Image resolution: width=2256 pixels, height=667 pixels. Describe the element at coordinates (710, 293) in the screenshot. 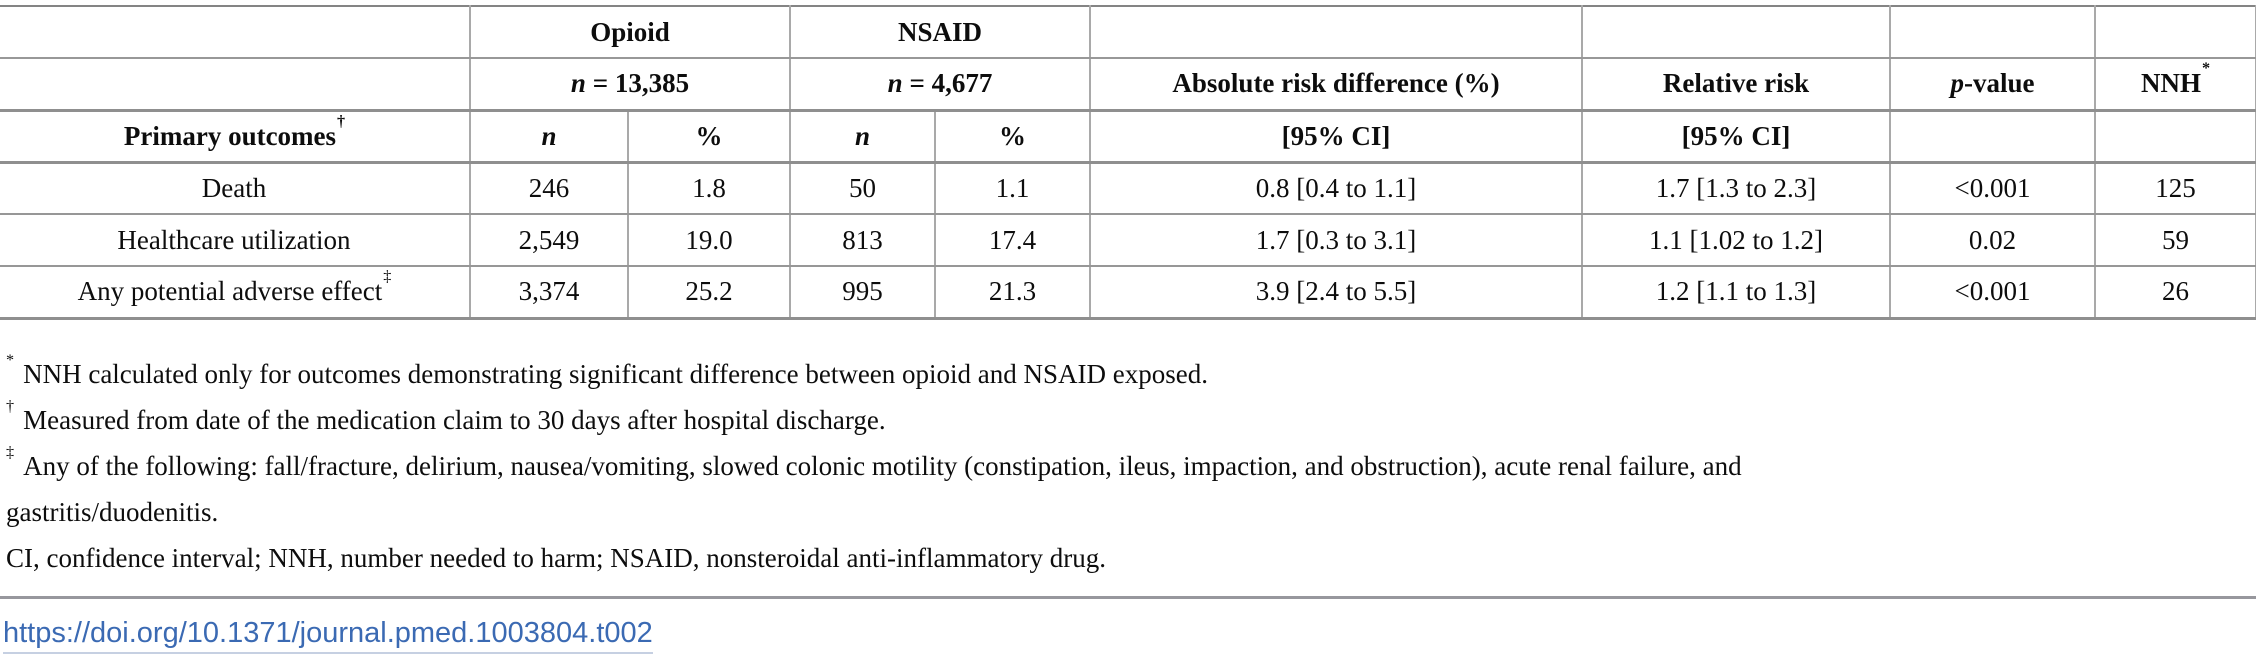

I see `cell-opioid-pct: 25.2` at that location.